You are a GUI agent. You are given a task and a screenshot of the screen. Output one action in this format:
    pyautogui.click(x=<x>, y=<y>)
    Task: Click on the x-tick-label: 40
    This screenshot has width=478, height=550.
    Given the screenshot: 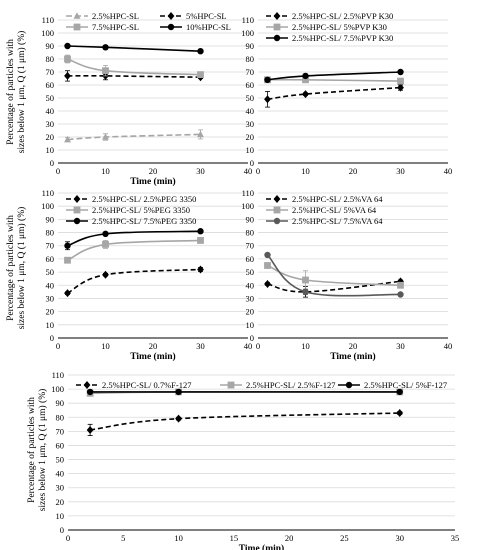 What is the action you would take?
    pyautogui.click(x=448, y=171)
    